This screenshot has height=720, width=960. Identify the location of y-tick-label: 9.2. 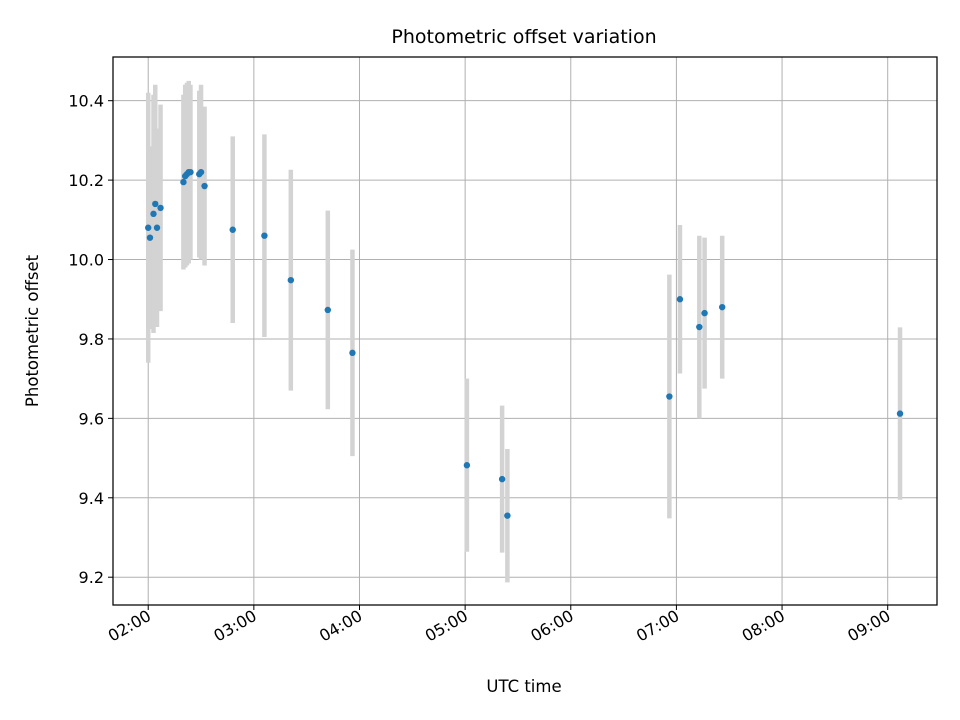
(91, 577).